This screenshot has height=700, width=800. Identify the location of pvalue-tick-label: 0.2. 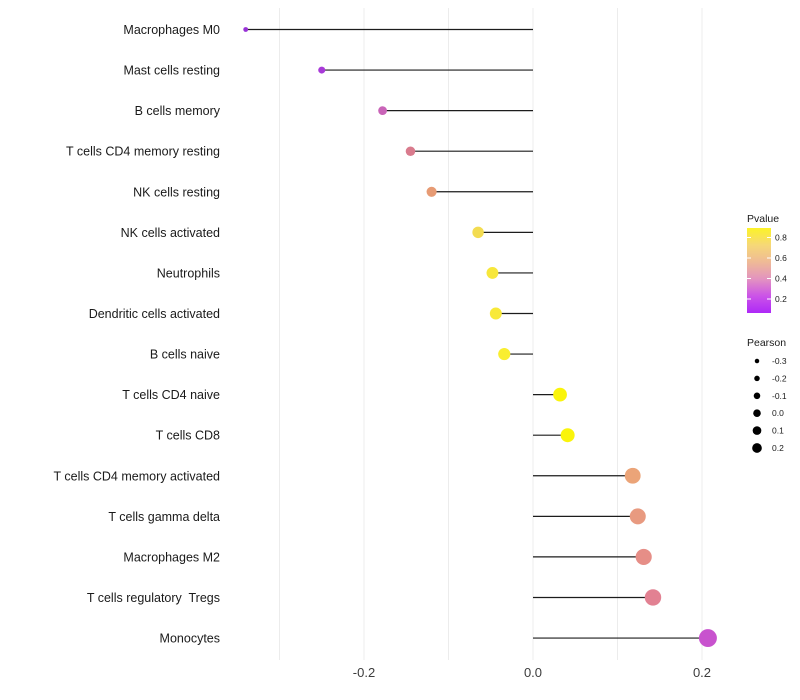
(781, 299).